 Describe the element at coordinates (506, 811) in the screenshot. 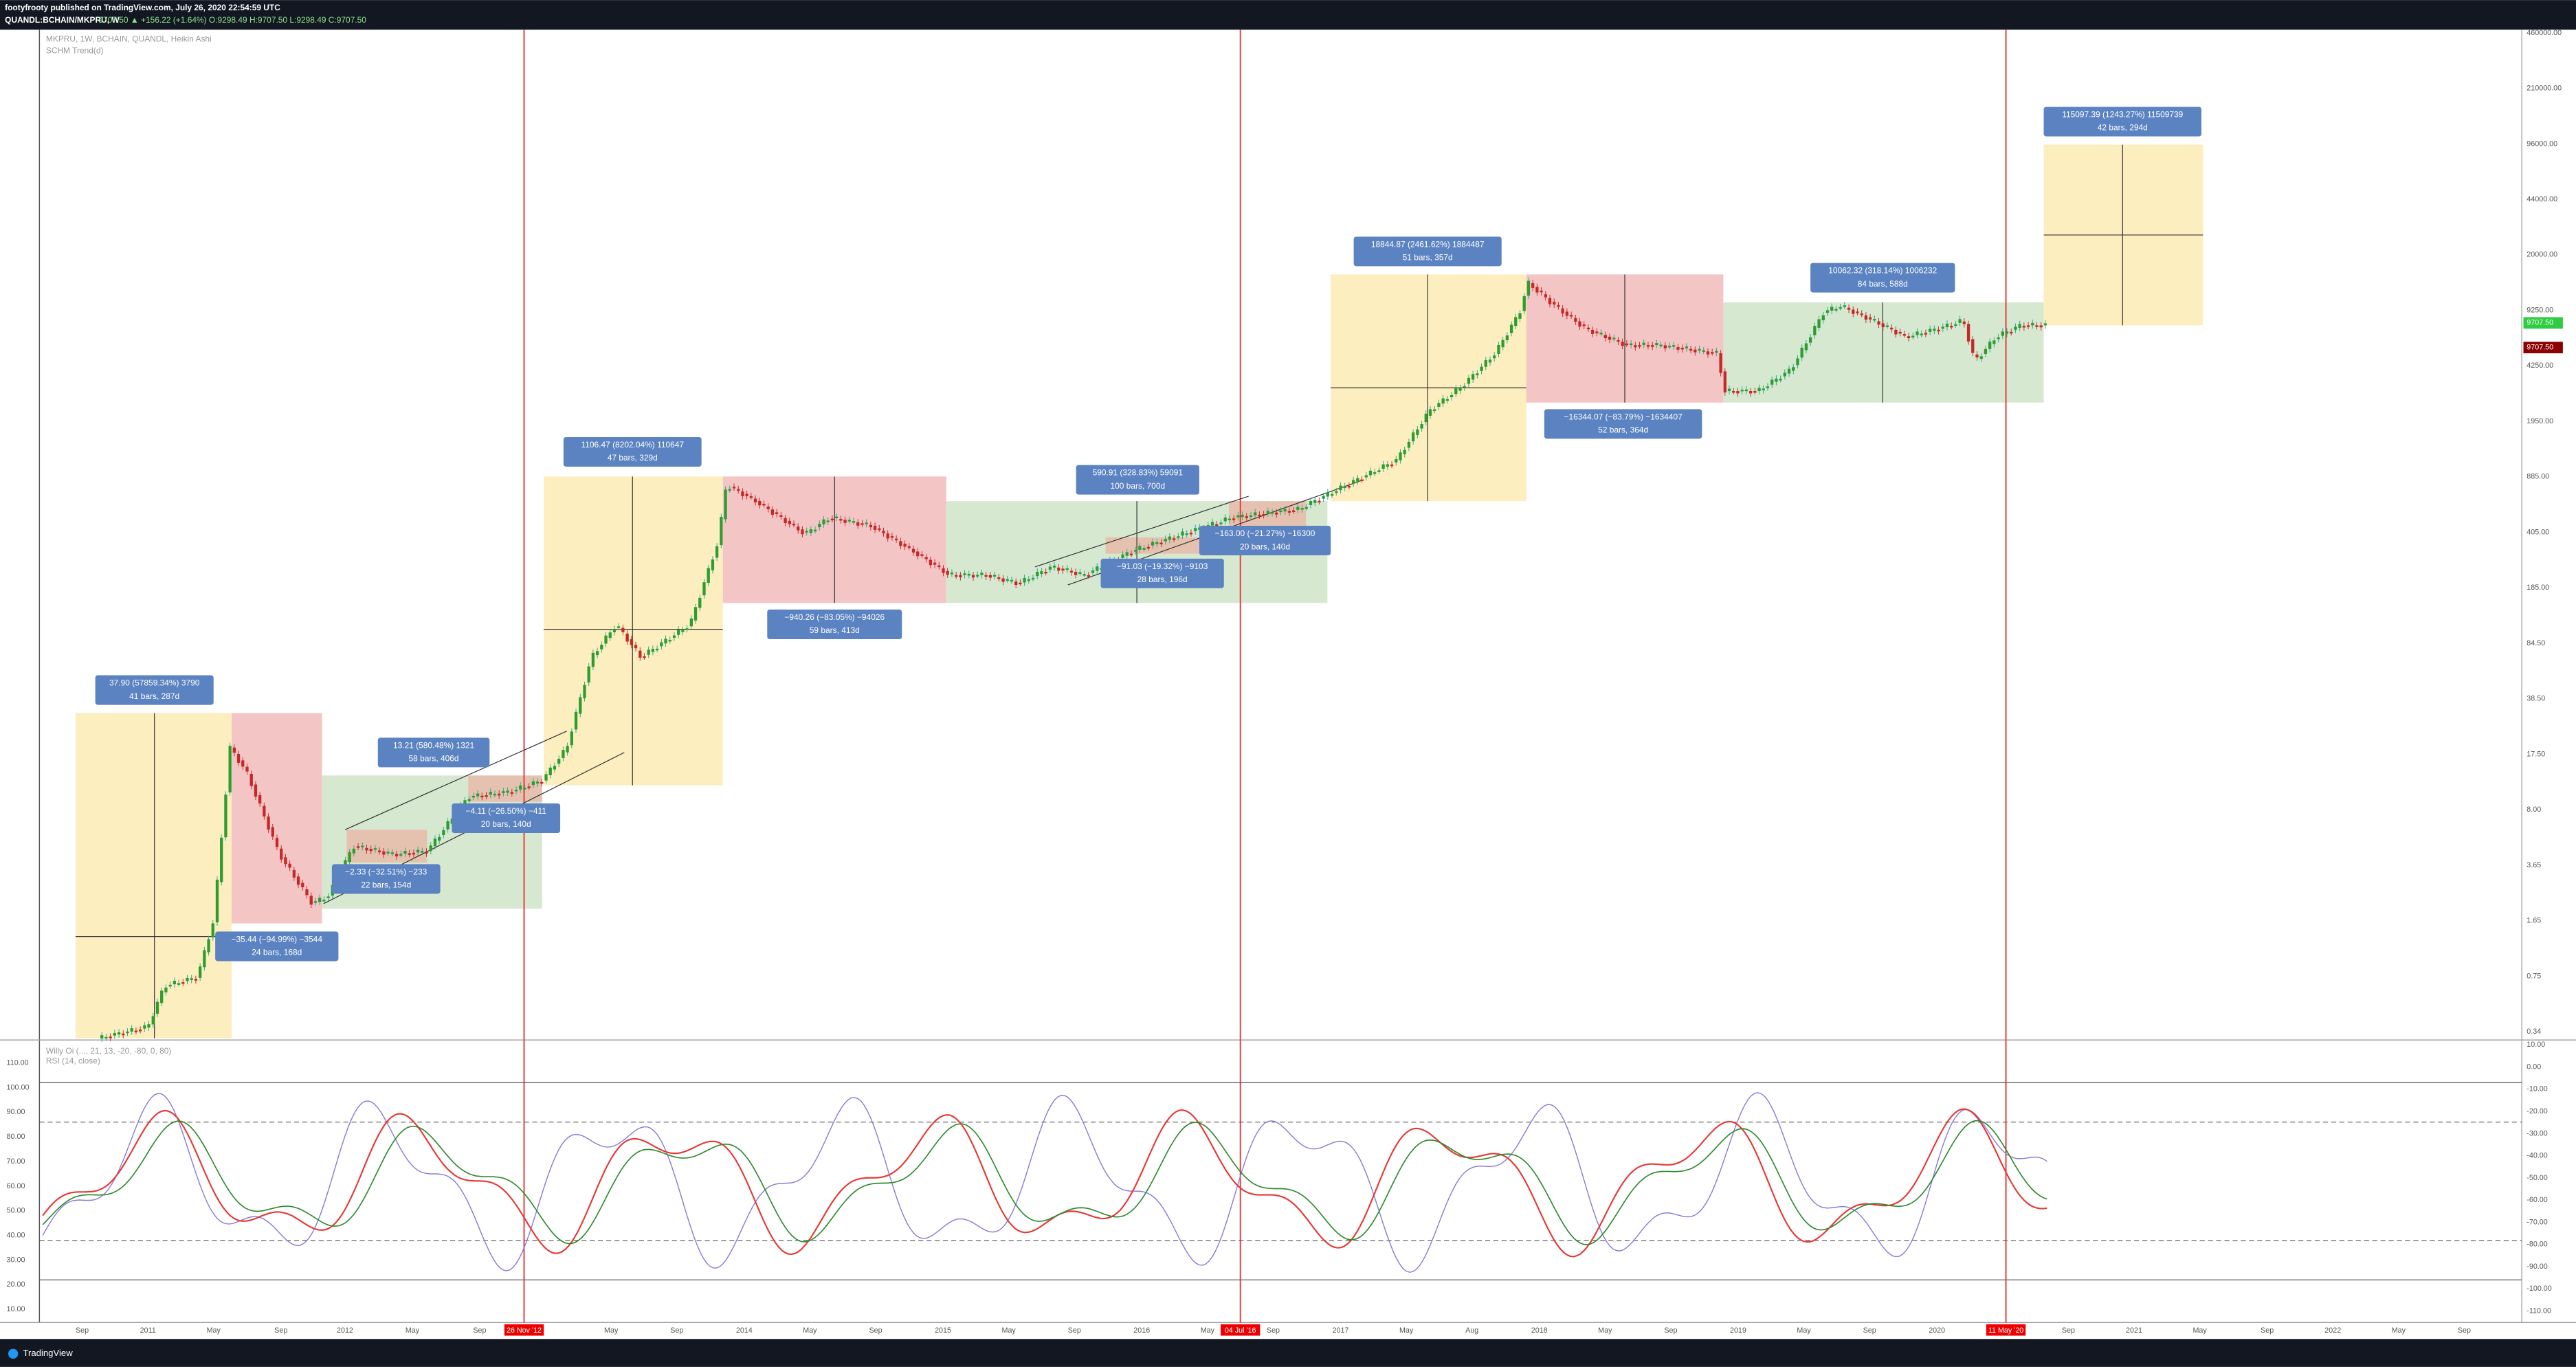

I see `measure-change: −4.11 (−26.50%) −411` at that location.